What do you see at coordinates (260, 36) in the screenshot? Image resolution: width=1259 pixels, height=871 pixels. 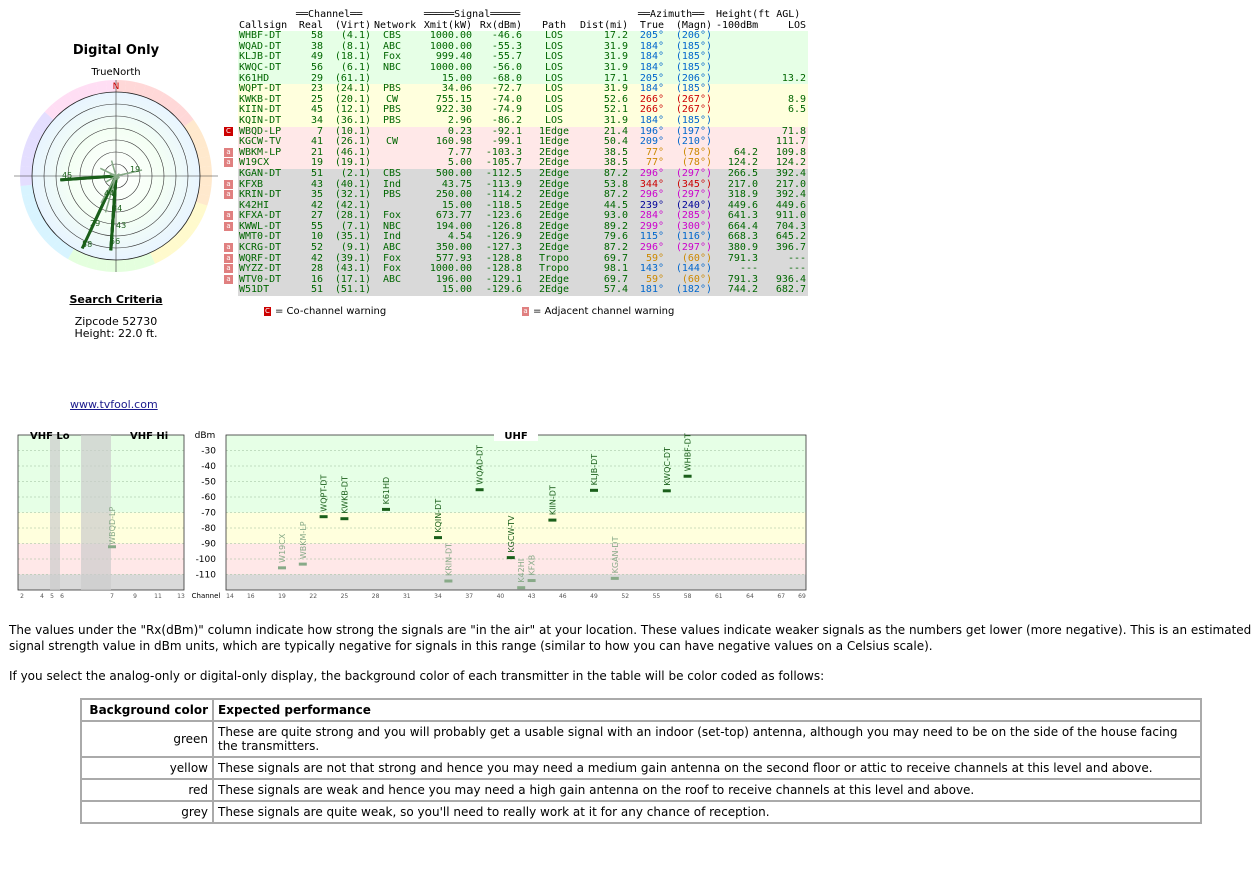 I see `cell-callsign: WHBF-DT` at bounding box center [260, 36].